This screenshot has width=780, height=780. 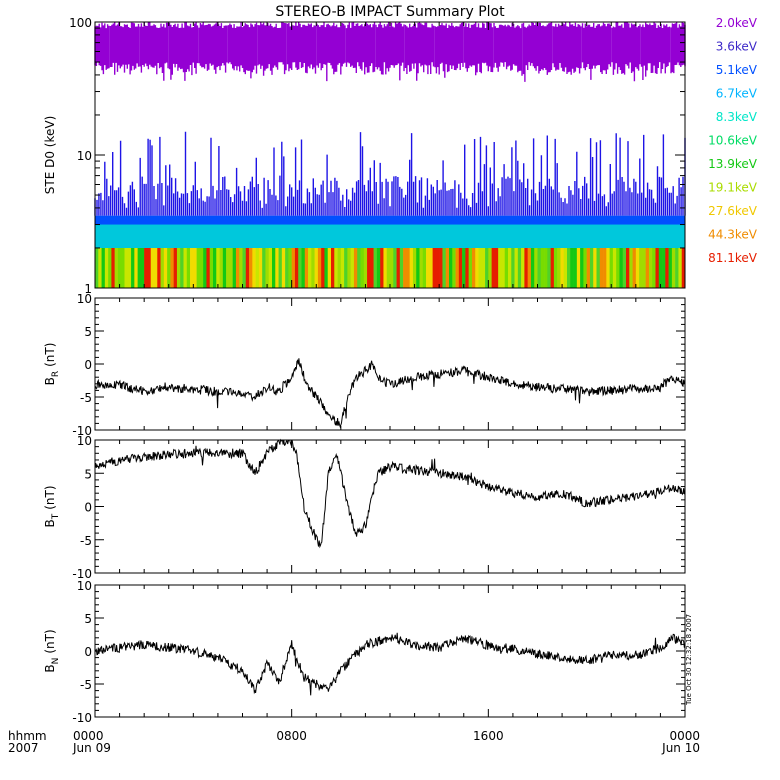 What do you see at coordinates (737, 117) in the screenshot?
I see `legend-item: 8.3keV` at bounding box center [737, 117].